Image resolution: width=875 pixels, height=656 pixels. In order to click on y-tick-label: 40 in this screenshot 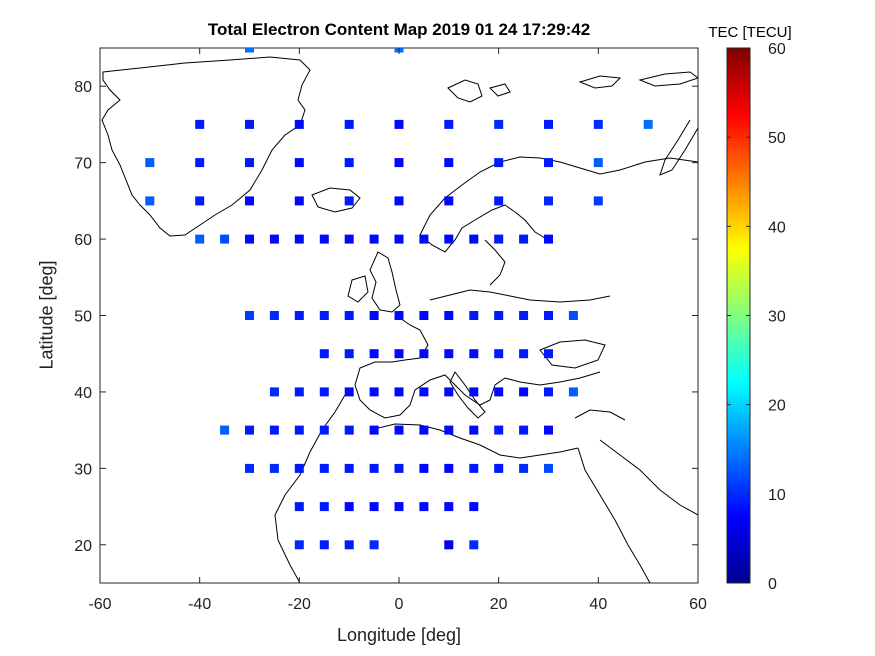, I will do `click(83, 393)`.